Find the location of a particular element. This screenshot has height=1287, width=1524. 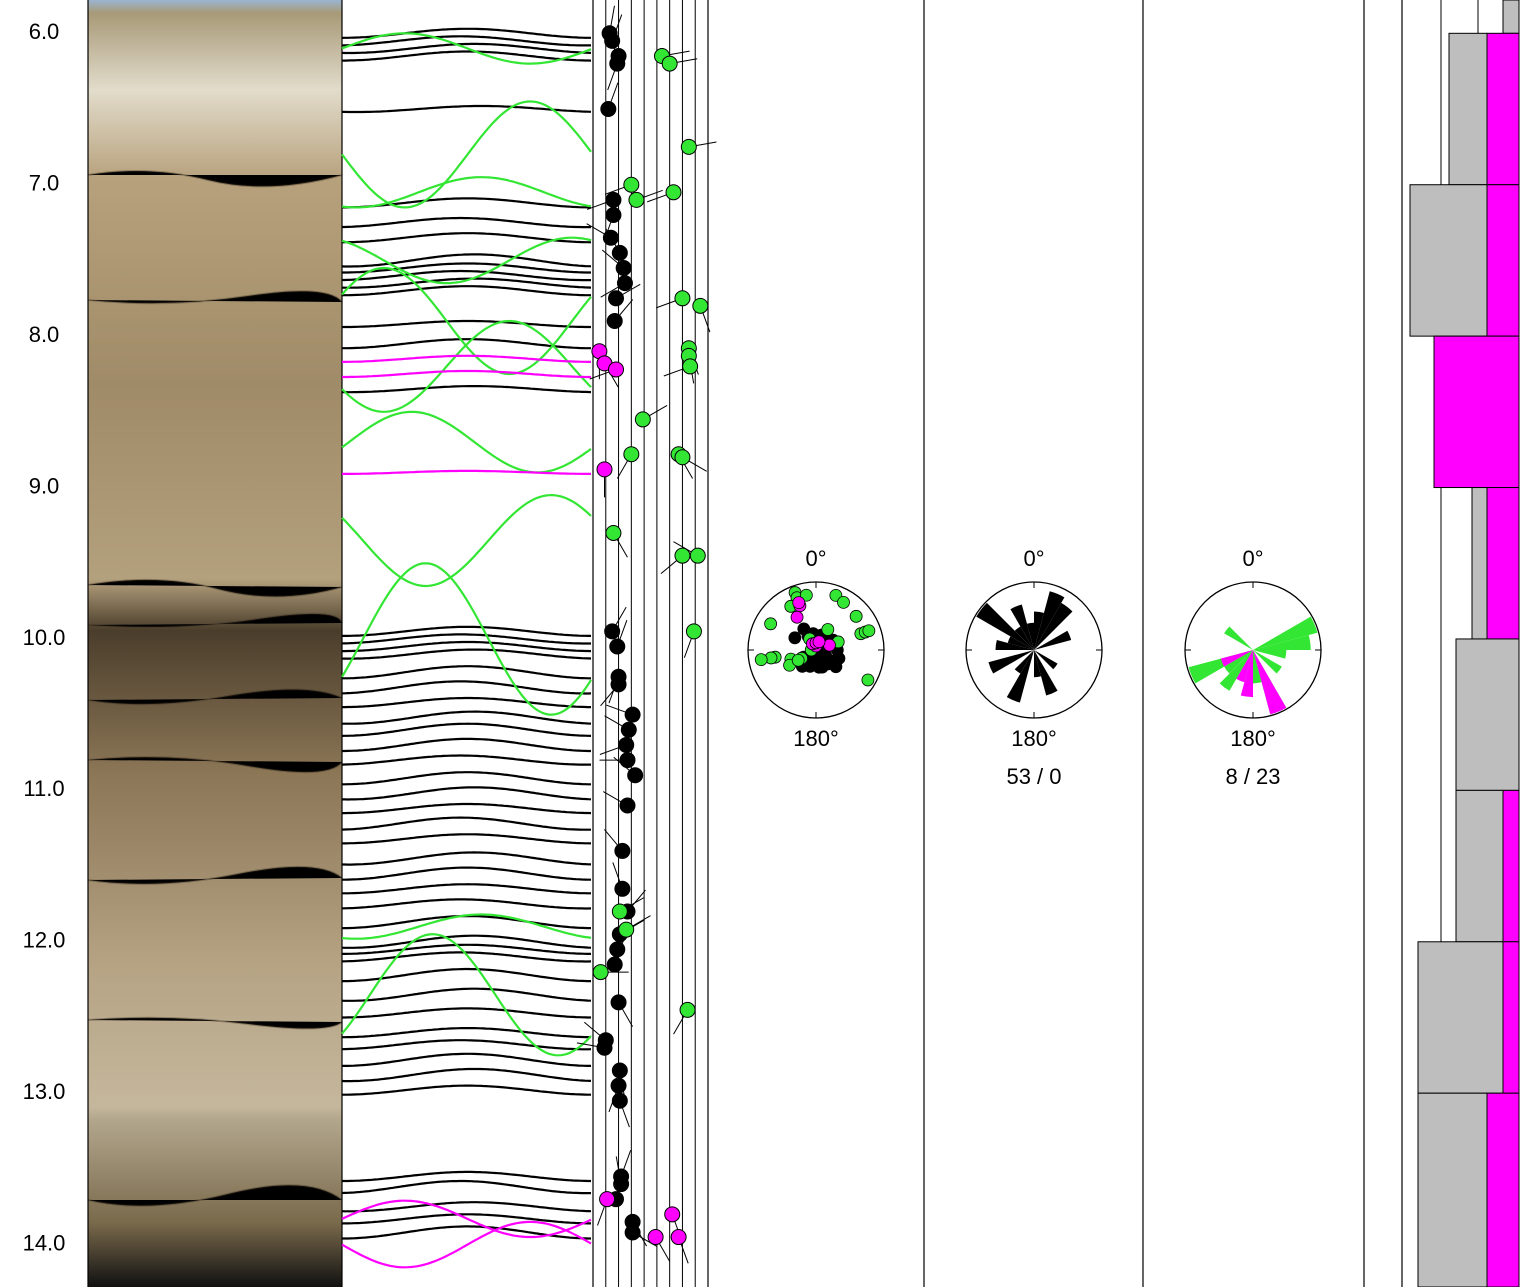

depth-label: 10.0 is located at coordinates (44, 637).